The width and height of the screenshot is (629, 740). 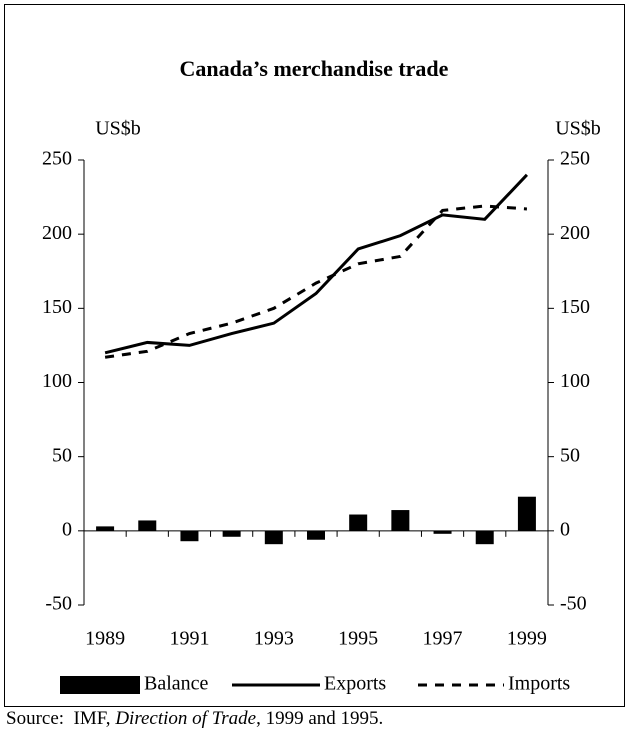 What do you see at coordinates (575, 381) in the screenshot?
I see `y2-tick-label: 100` at bounding box center [575, 381].